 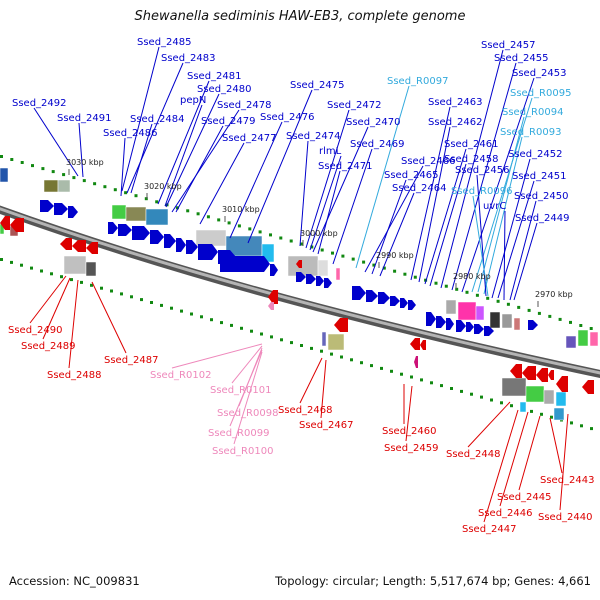 I want to click on gene-label: Ssed_2489, so click(x=48, y=346).